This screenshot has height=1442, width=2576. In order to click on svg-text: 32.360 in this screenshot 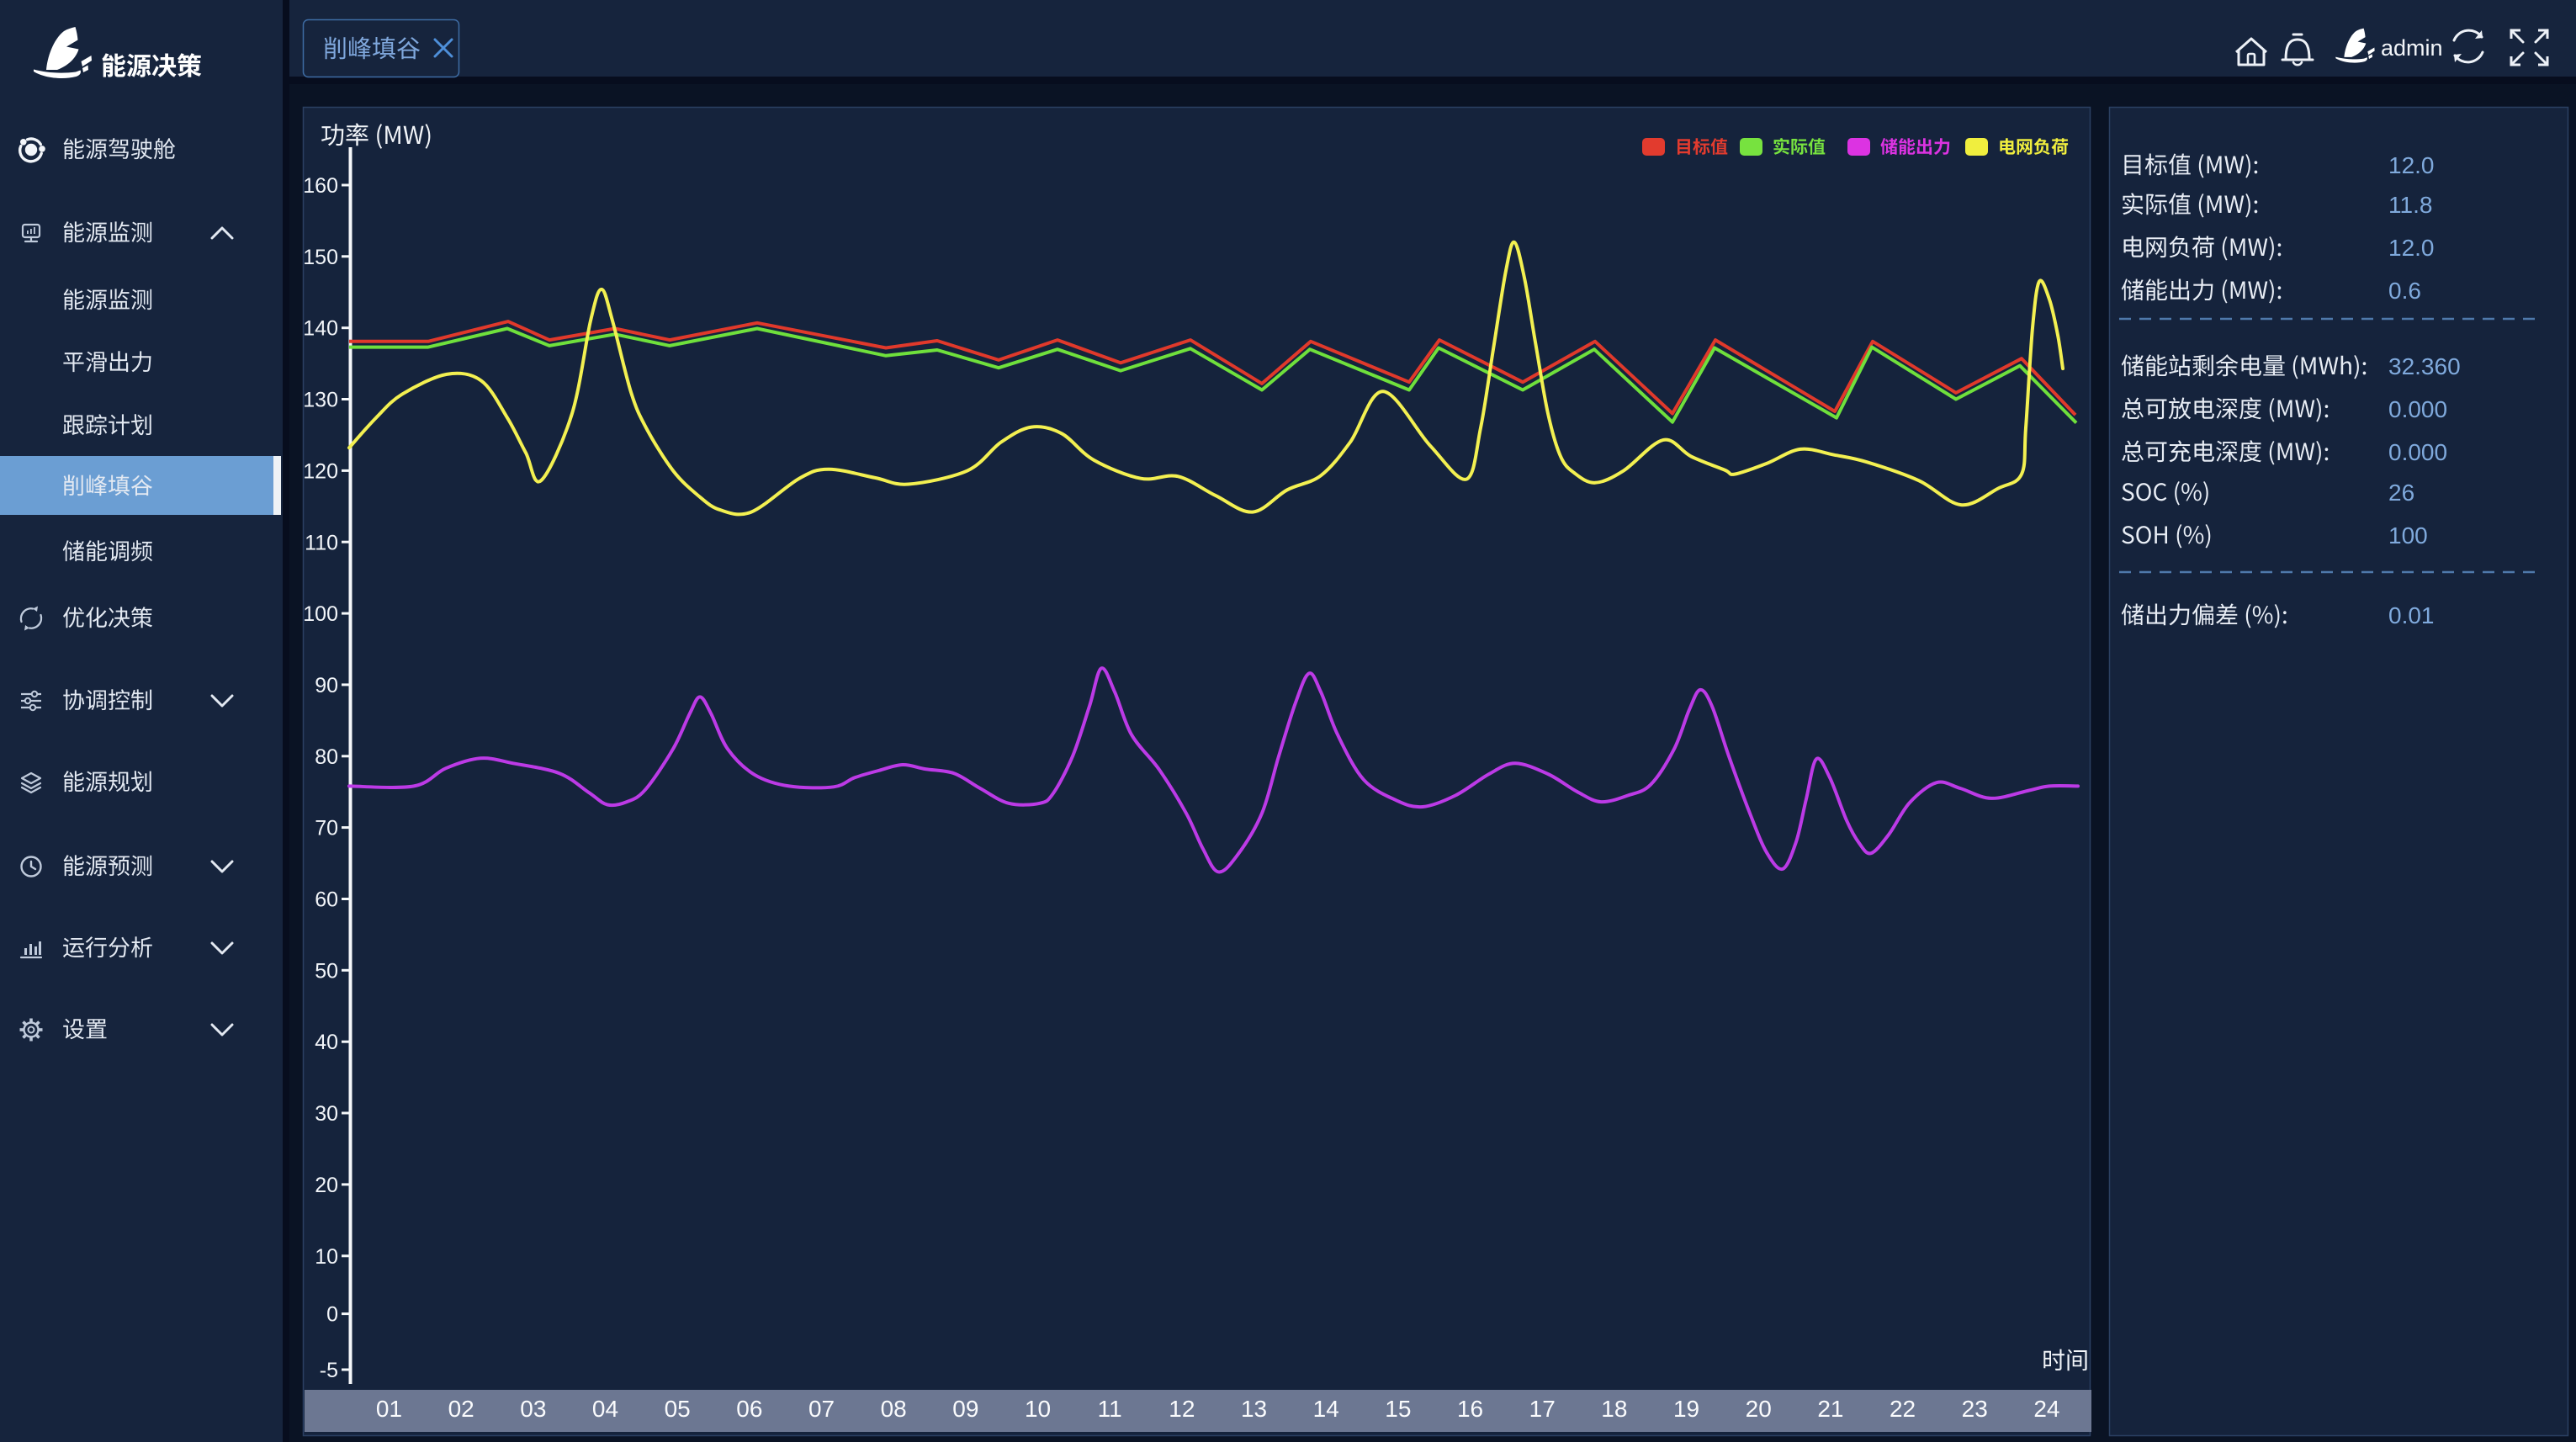, I will do `click(2424, 366)`.